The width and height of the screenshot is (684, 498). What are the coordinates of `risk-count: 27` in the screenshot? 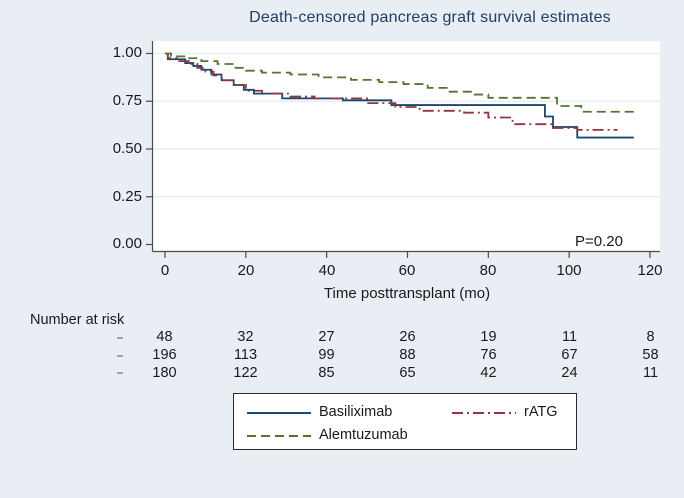 It's located at (326, 337).